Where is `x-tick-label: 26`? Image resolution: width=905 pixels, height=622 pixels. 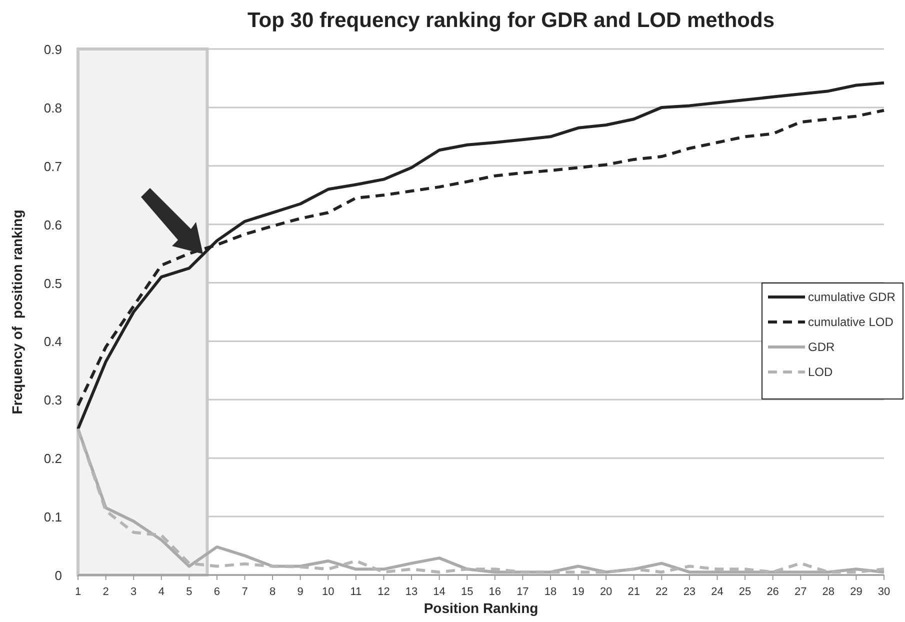 x-tick-label: 26 is located at coordinates (772, 592).